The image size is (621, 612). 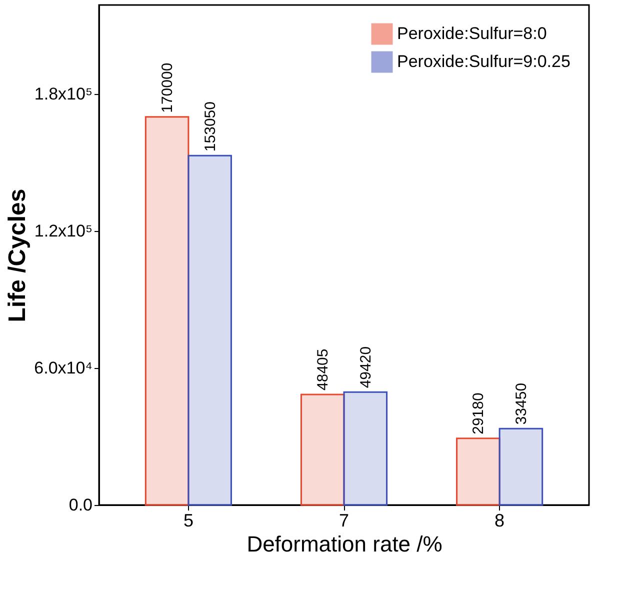 I want to click on data-label: 170000, so click(x=167, y=87).